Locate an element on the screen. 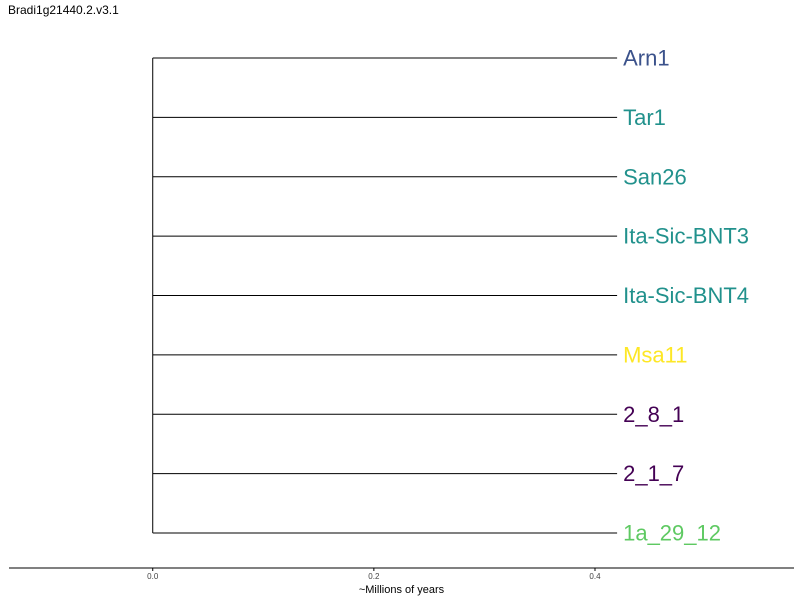  tree-title: Bradi1g21440.2.v3.1 is located at coordinates (63, 10).